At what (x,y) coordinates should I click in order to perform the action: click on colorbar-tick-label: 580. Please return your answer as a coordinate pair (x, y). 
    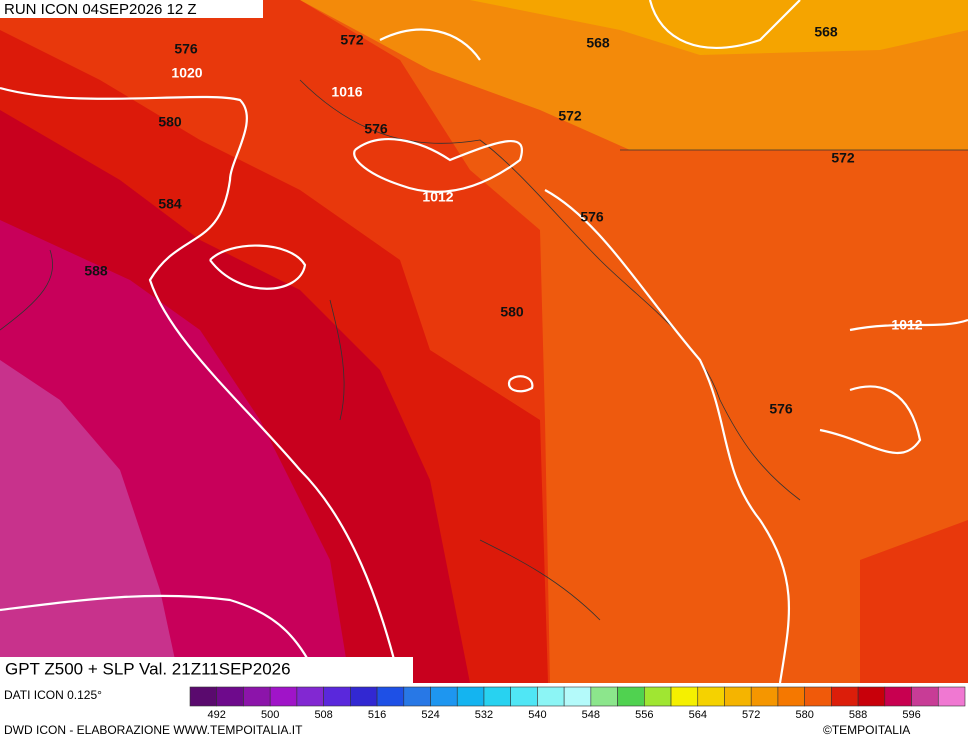
    Looking at the image, I should click on (804, 715).